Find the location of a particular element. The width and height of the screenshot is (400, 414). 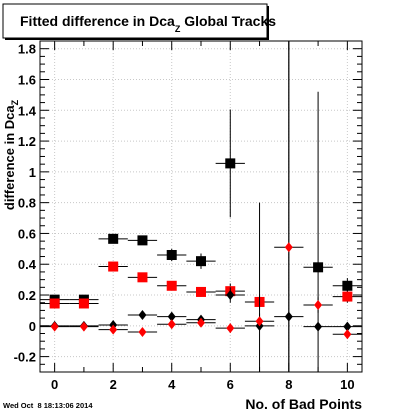

y-axis-label-main: difference in Dca is located at coordinates (9, 158).